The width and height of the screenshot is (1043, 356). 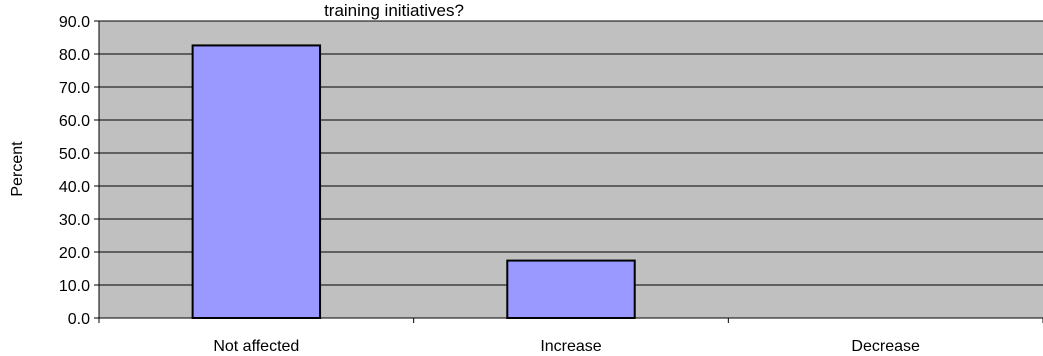 What do you see at coordinates (74, 121) in the screenshot?
I see `y-tick-label: 60.0` at bounding box center [74, 121].